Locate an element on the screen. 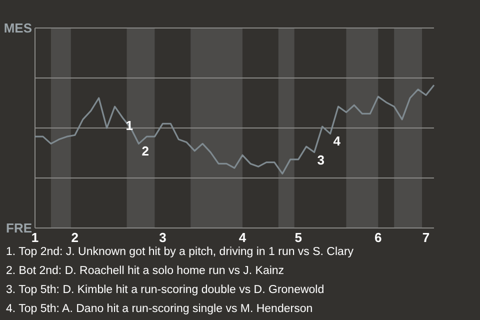  x-tick-label: 2 is located at coordinates (75, 237).